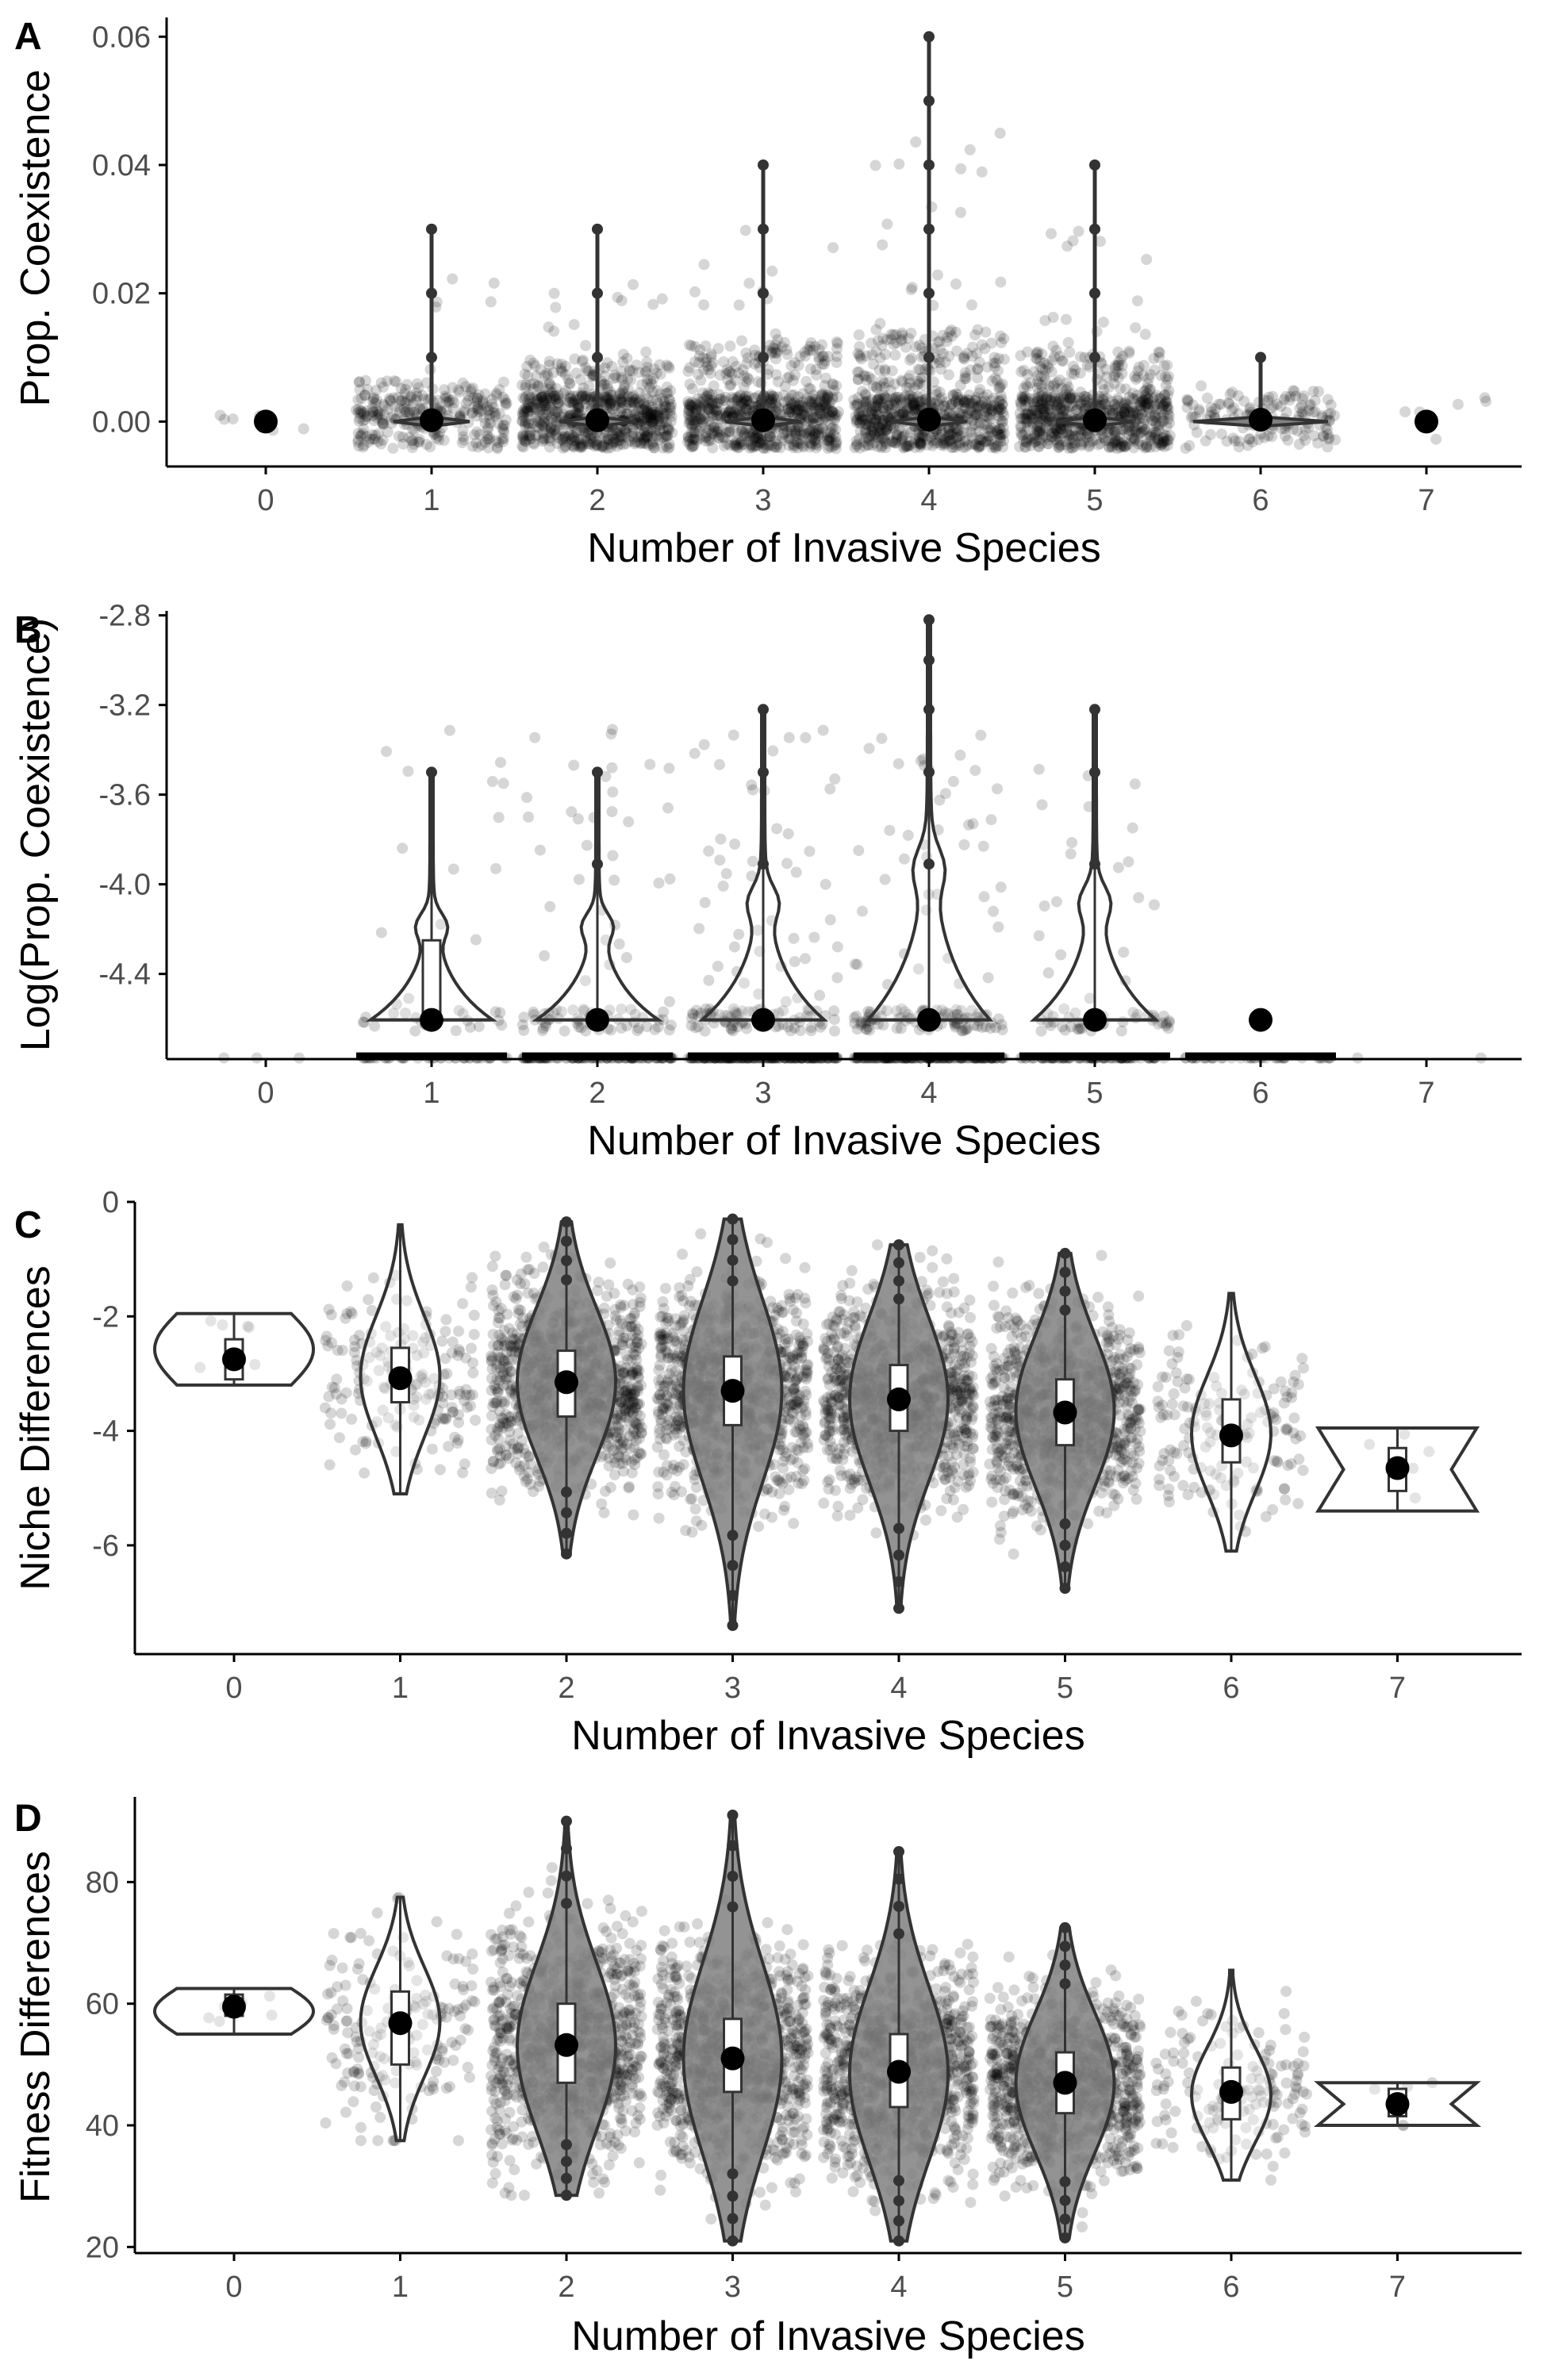 The image size is (1547, 2380). What do you see at coordinates (121, 37) in the screenshot?
I see `y-tick-label: 0.06` at bounding box center [121, 37].